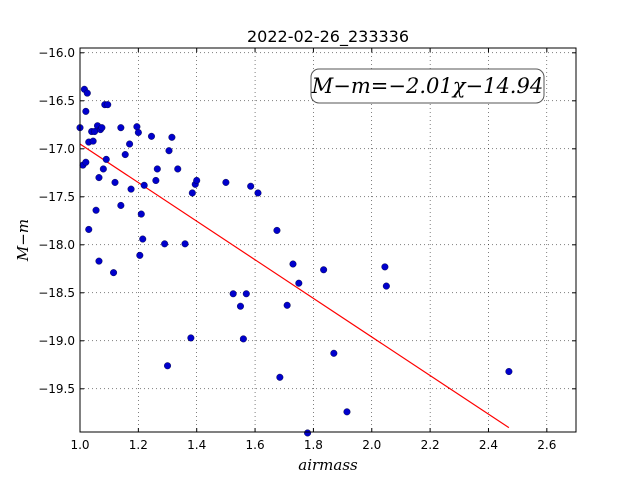 This screenshot has width=640, height=480. I want to click on x-tick-label: 1.0, so click(79, 445).